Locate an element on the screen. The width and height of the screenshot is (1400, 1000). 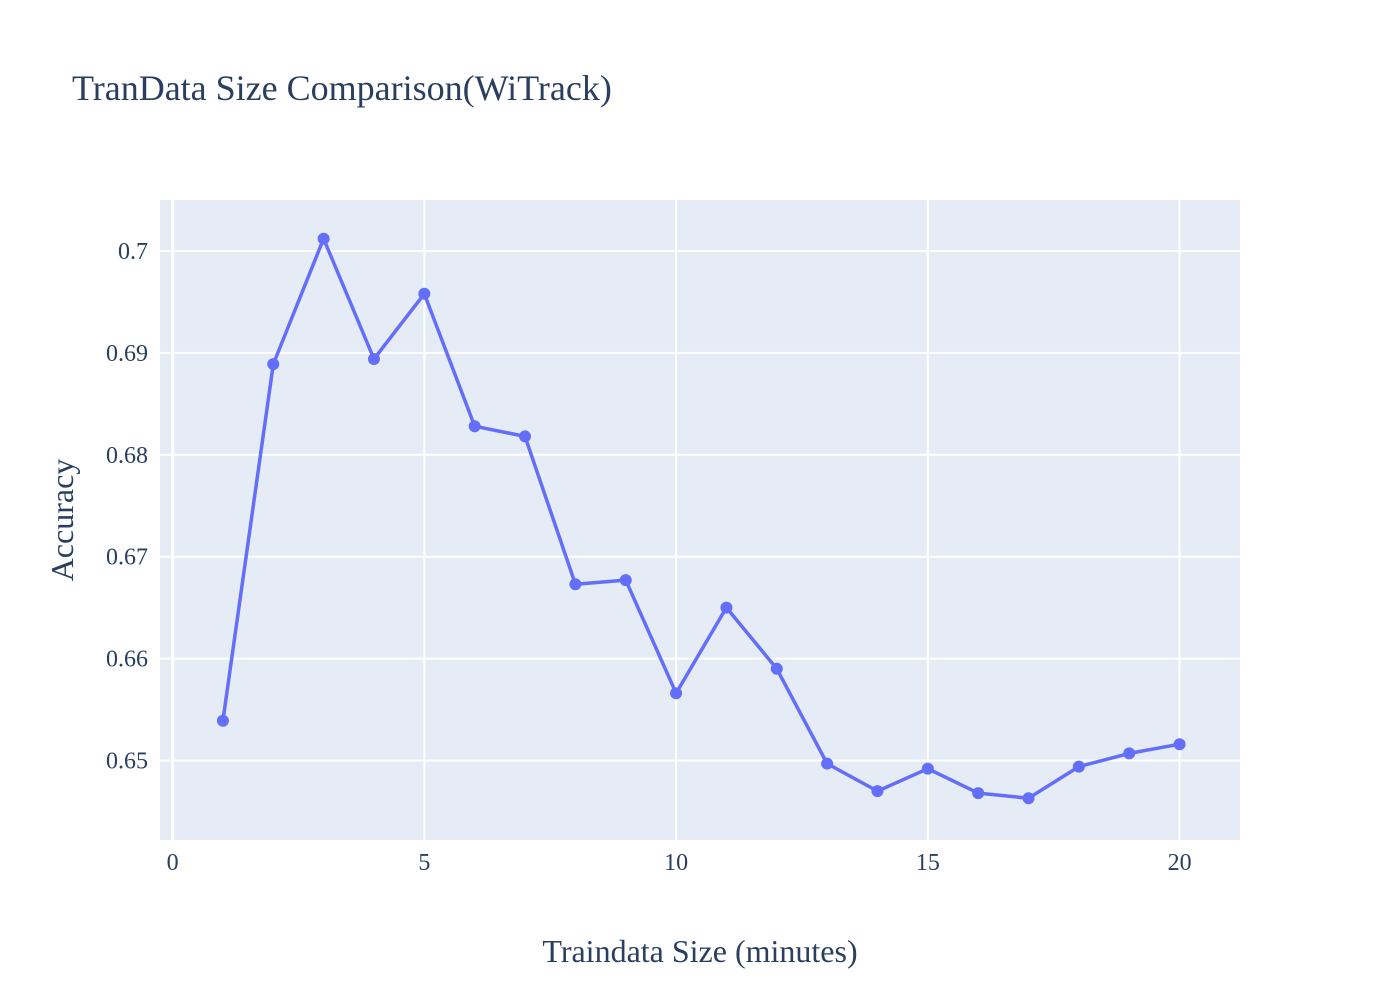
x-axis-ticks: 0 5 10 15 20 is located at coordinates (679, 863).